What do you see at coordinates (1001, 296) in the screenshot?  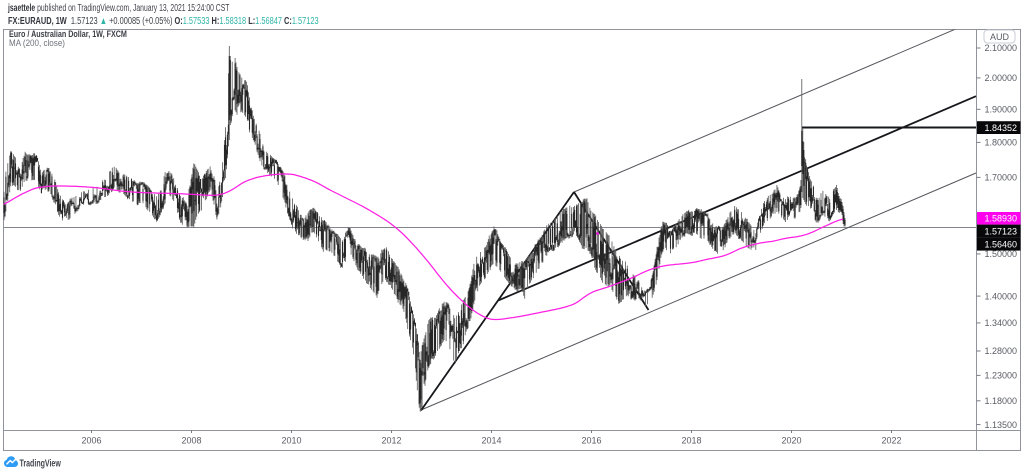 I see `svg-text: 1.40000` at bounding box center [1001, 296].